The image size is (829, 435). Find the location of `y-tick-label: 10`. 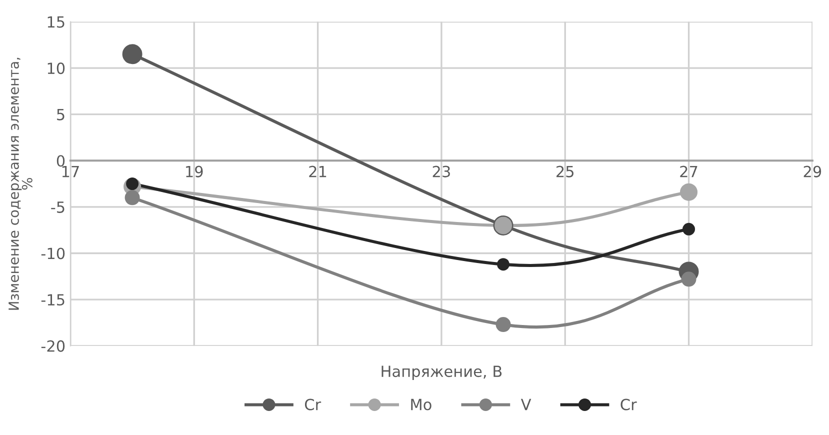

y-tick-label: 10 is located at coordinates (56, 68).